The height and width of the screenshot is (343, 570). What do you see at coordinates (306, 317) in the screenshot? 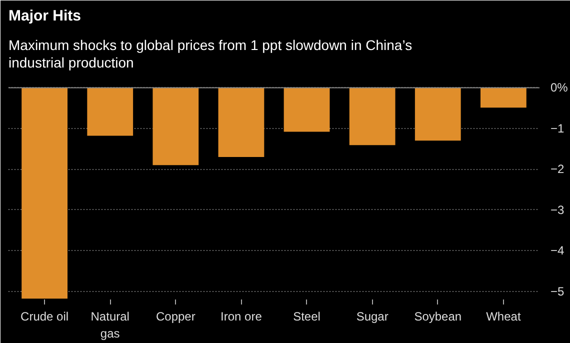
I see `x-tick-label: Steel` at bounding box center [306, 317].